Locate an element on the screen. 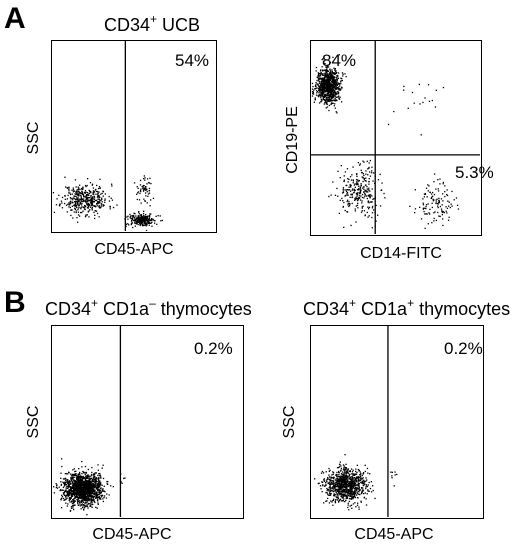  plot-4-xlabel: CD45-APC is located at coordinates (394, 534).